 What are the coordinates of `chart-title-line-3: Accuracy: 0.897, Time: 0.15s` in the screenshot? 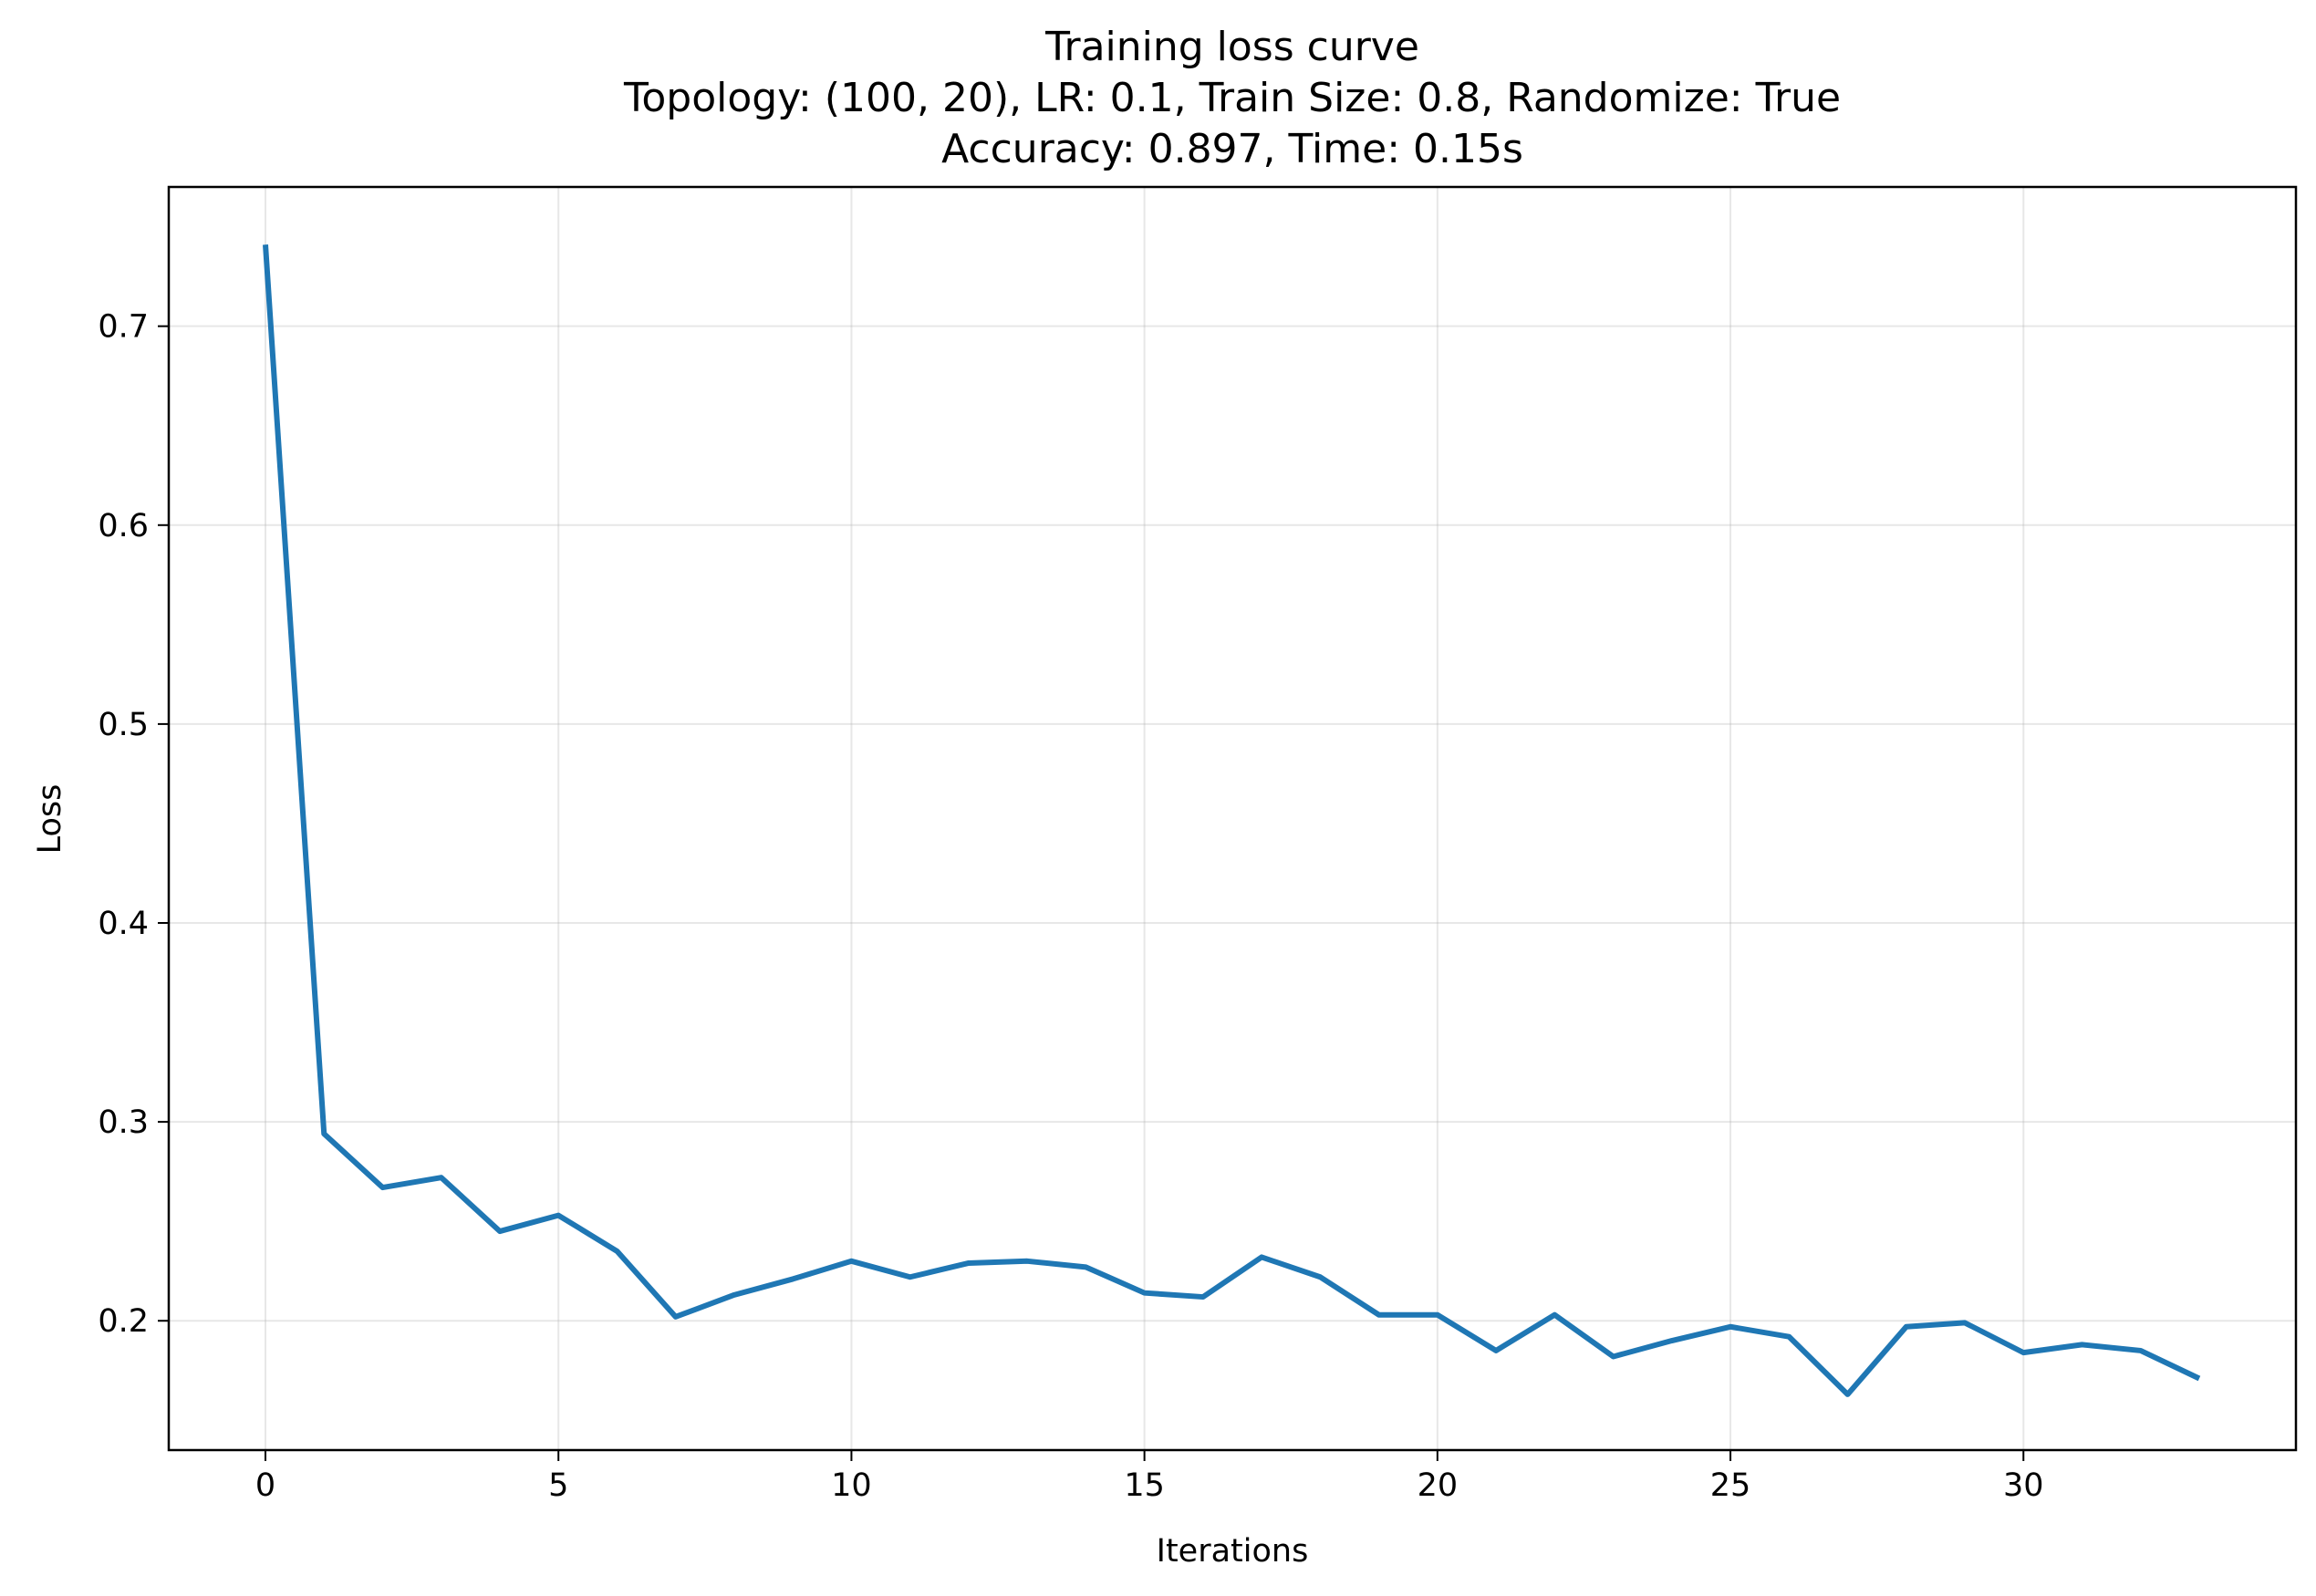 It's located at (1232, 149).